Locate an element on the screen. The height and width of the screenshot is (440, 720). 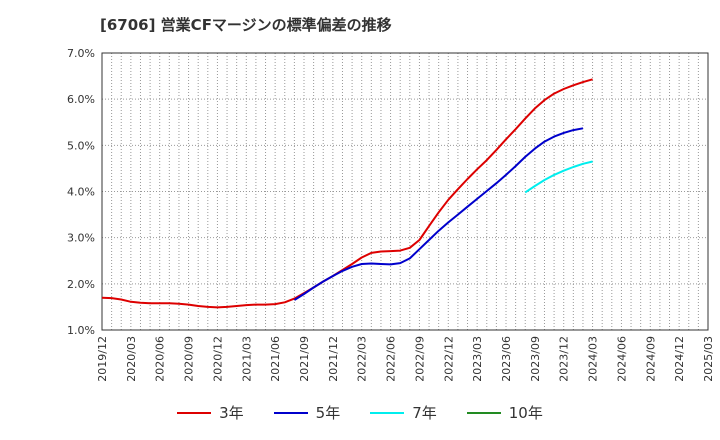
y-tick-label: 5.0% is located at coordinates (81, 145).